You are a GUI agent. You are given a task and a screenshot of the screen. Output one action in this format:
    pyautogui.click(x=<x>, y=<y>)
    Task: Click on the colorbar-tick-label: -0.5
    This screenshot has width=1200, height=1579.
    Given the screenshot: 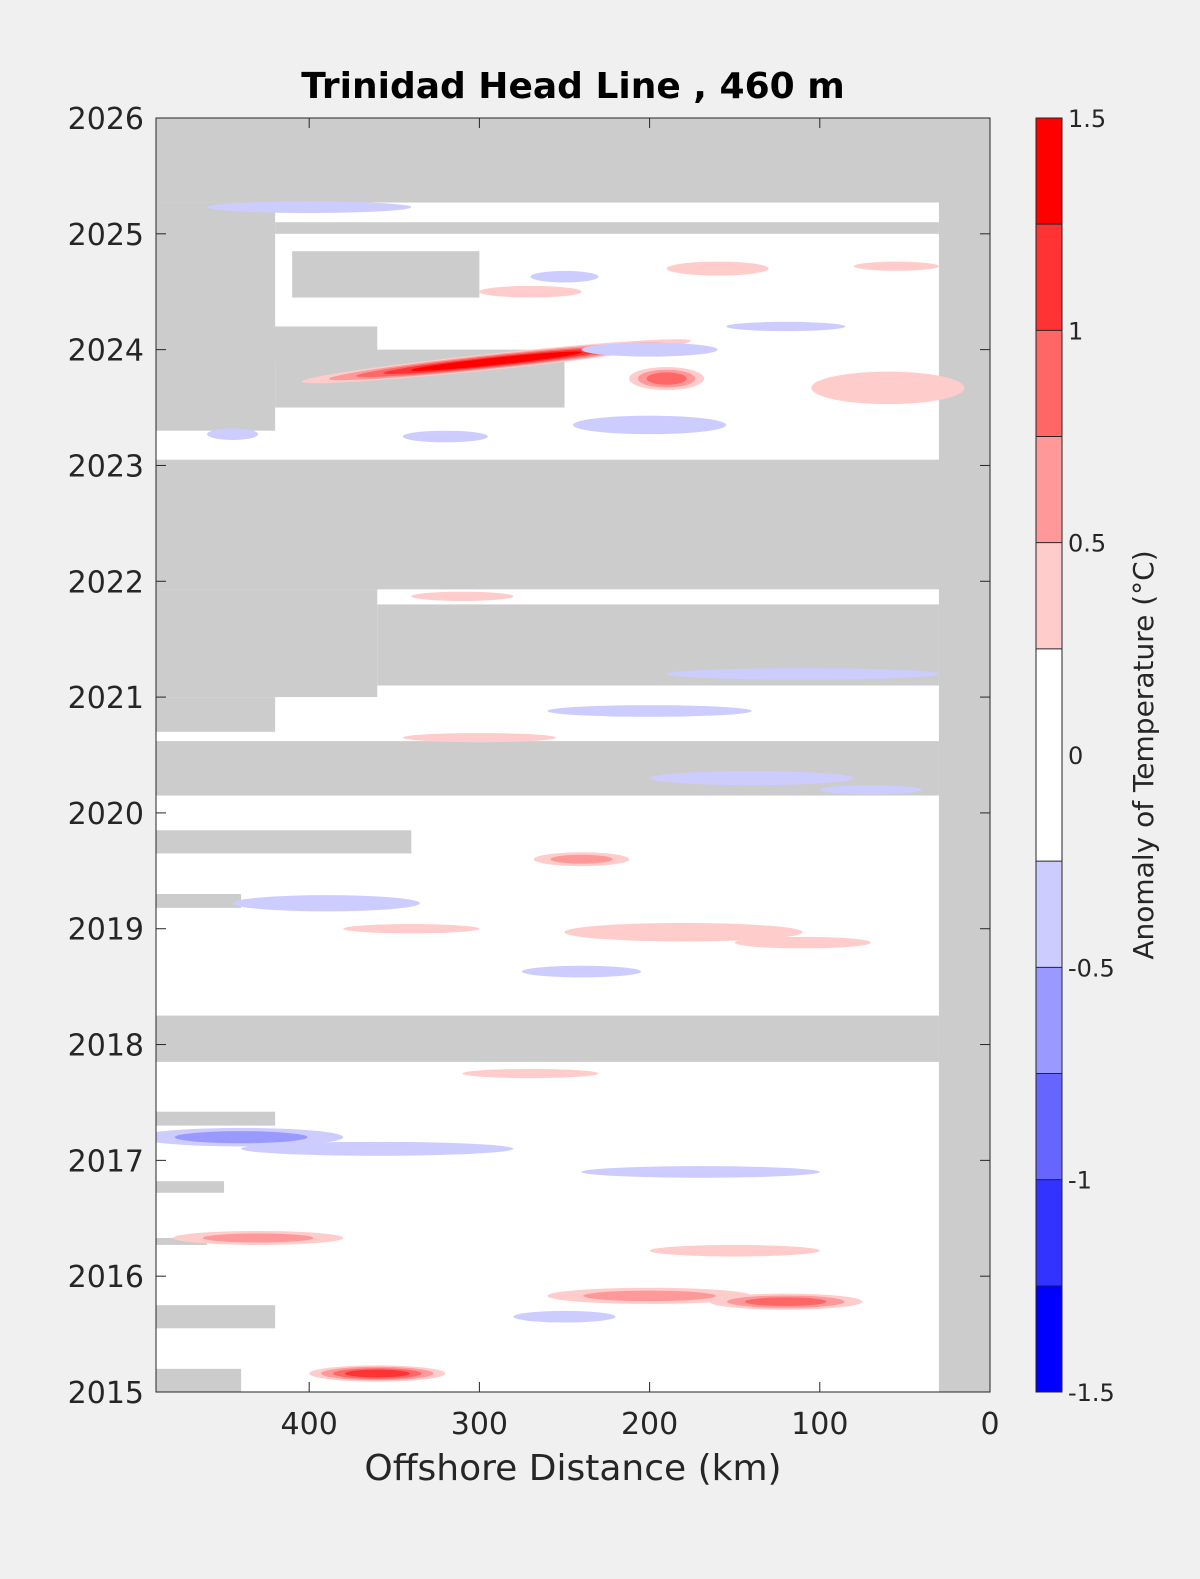 What is the action you would take?
    pyautogui.click(x=1091, y=968)
    